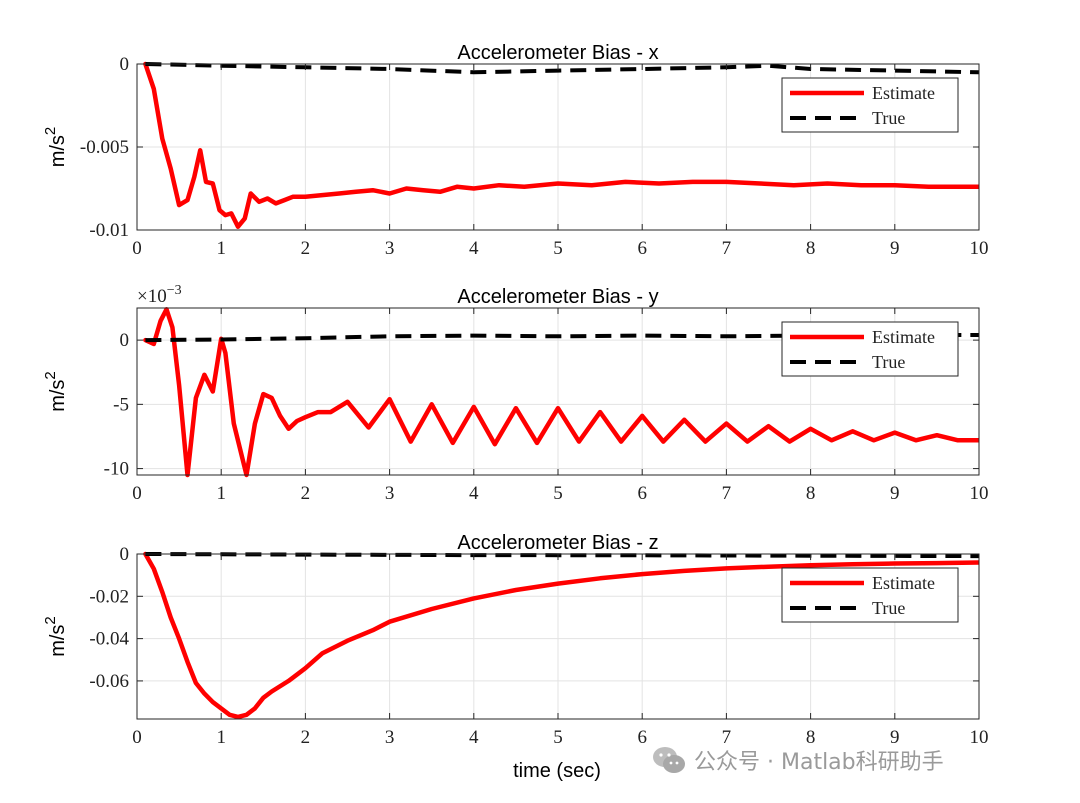 The image size is (1080, 803). Describe the element at coordinates (109, 681) in the screenshot. I see `y-tick-label: -0.06` at that location.